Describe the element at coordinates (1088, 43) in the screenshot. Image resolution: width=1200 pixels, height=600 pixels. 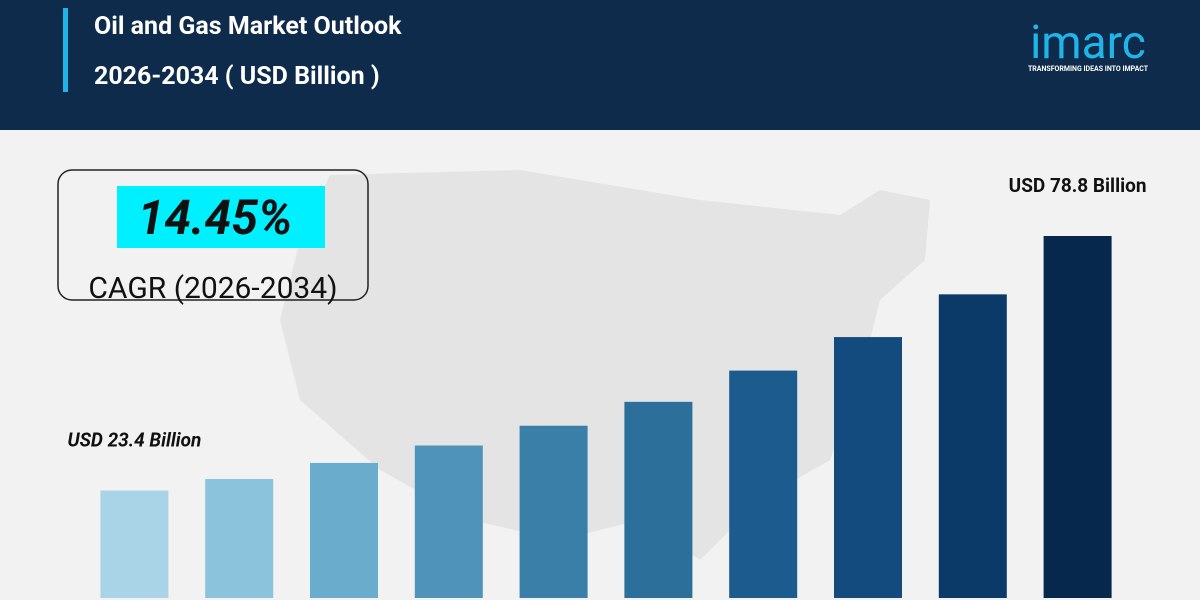
I see `logo: imarc` at that location.